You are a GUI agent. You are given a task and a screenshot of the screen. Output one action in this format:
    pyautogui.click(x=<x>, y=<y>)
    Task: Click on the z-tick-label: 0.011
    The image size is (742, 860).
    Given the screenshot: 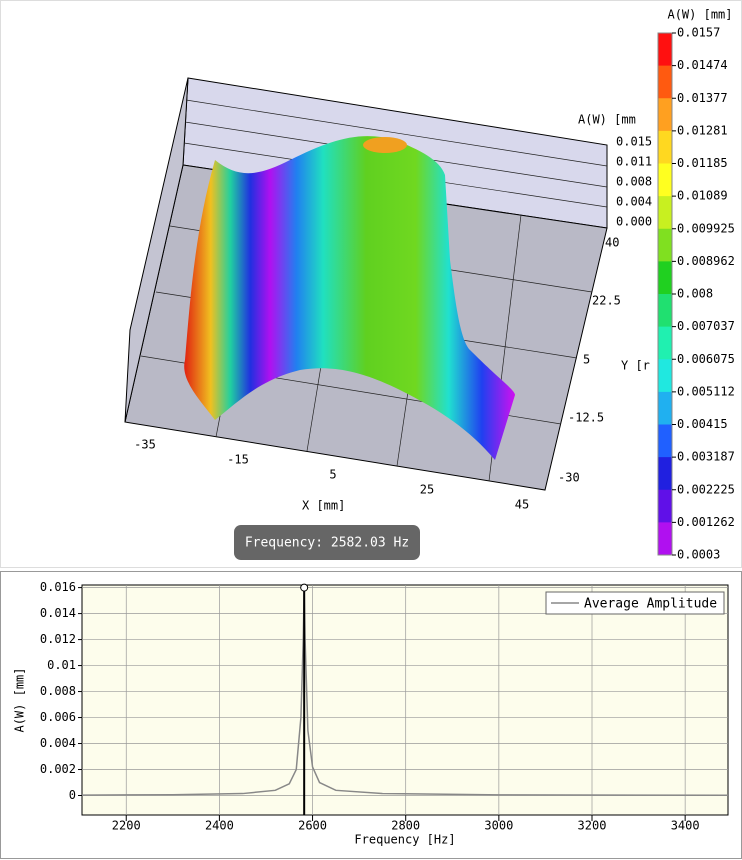 What is the action you would take?
    pyautogui.click(x=634, y=162)
    